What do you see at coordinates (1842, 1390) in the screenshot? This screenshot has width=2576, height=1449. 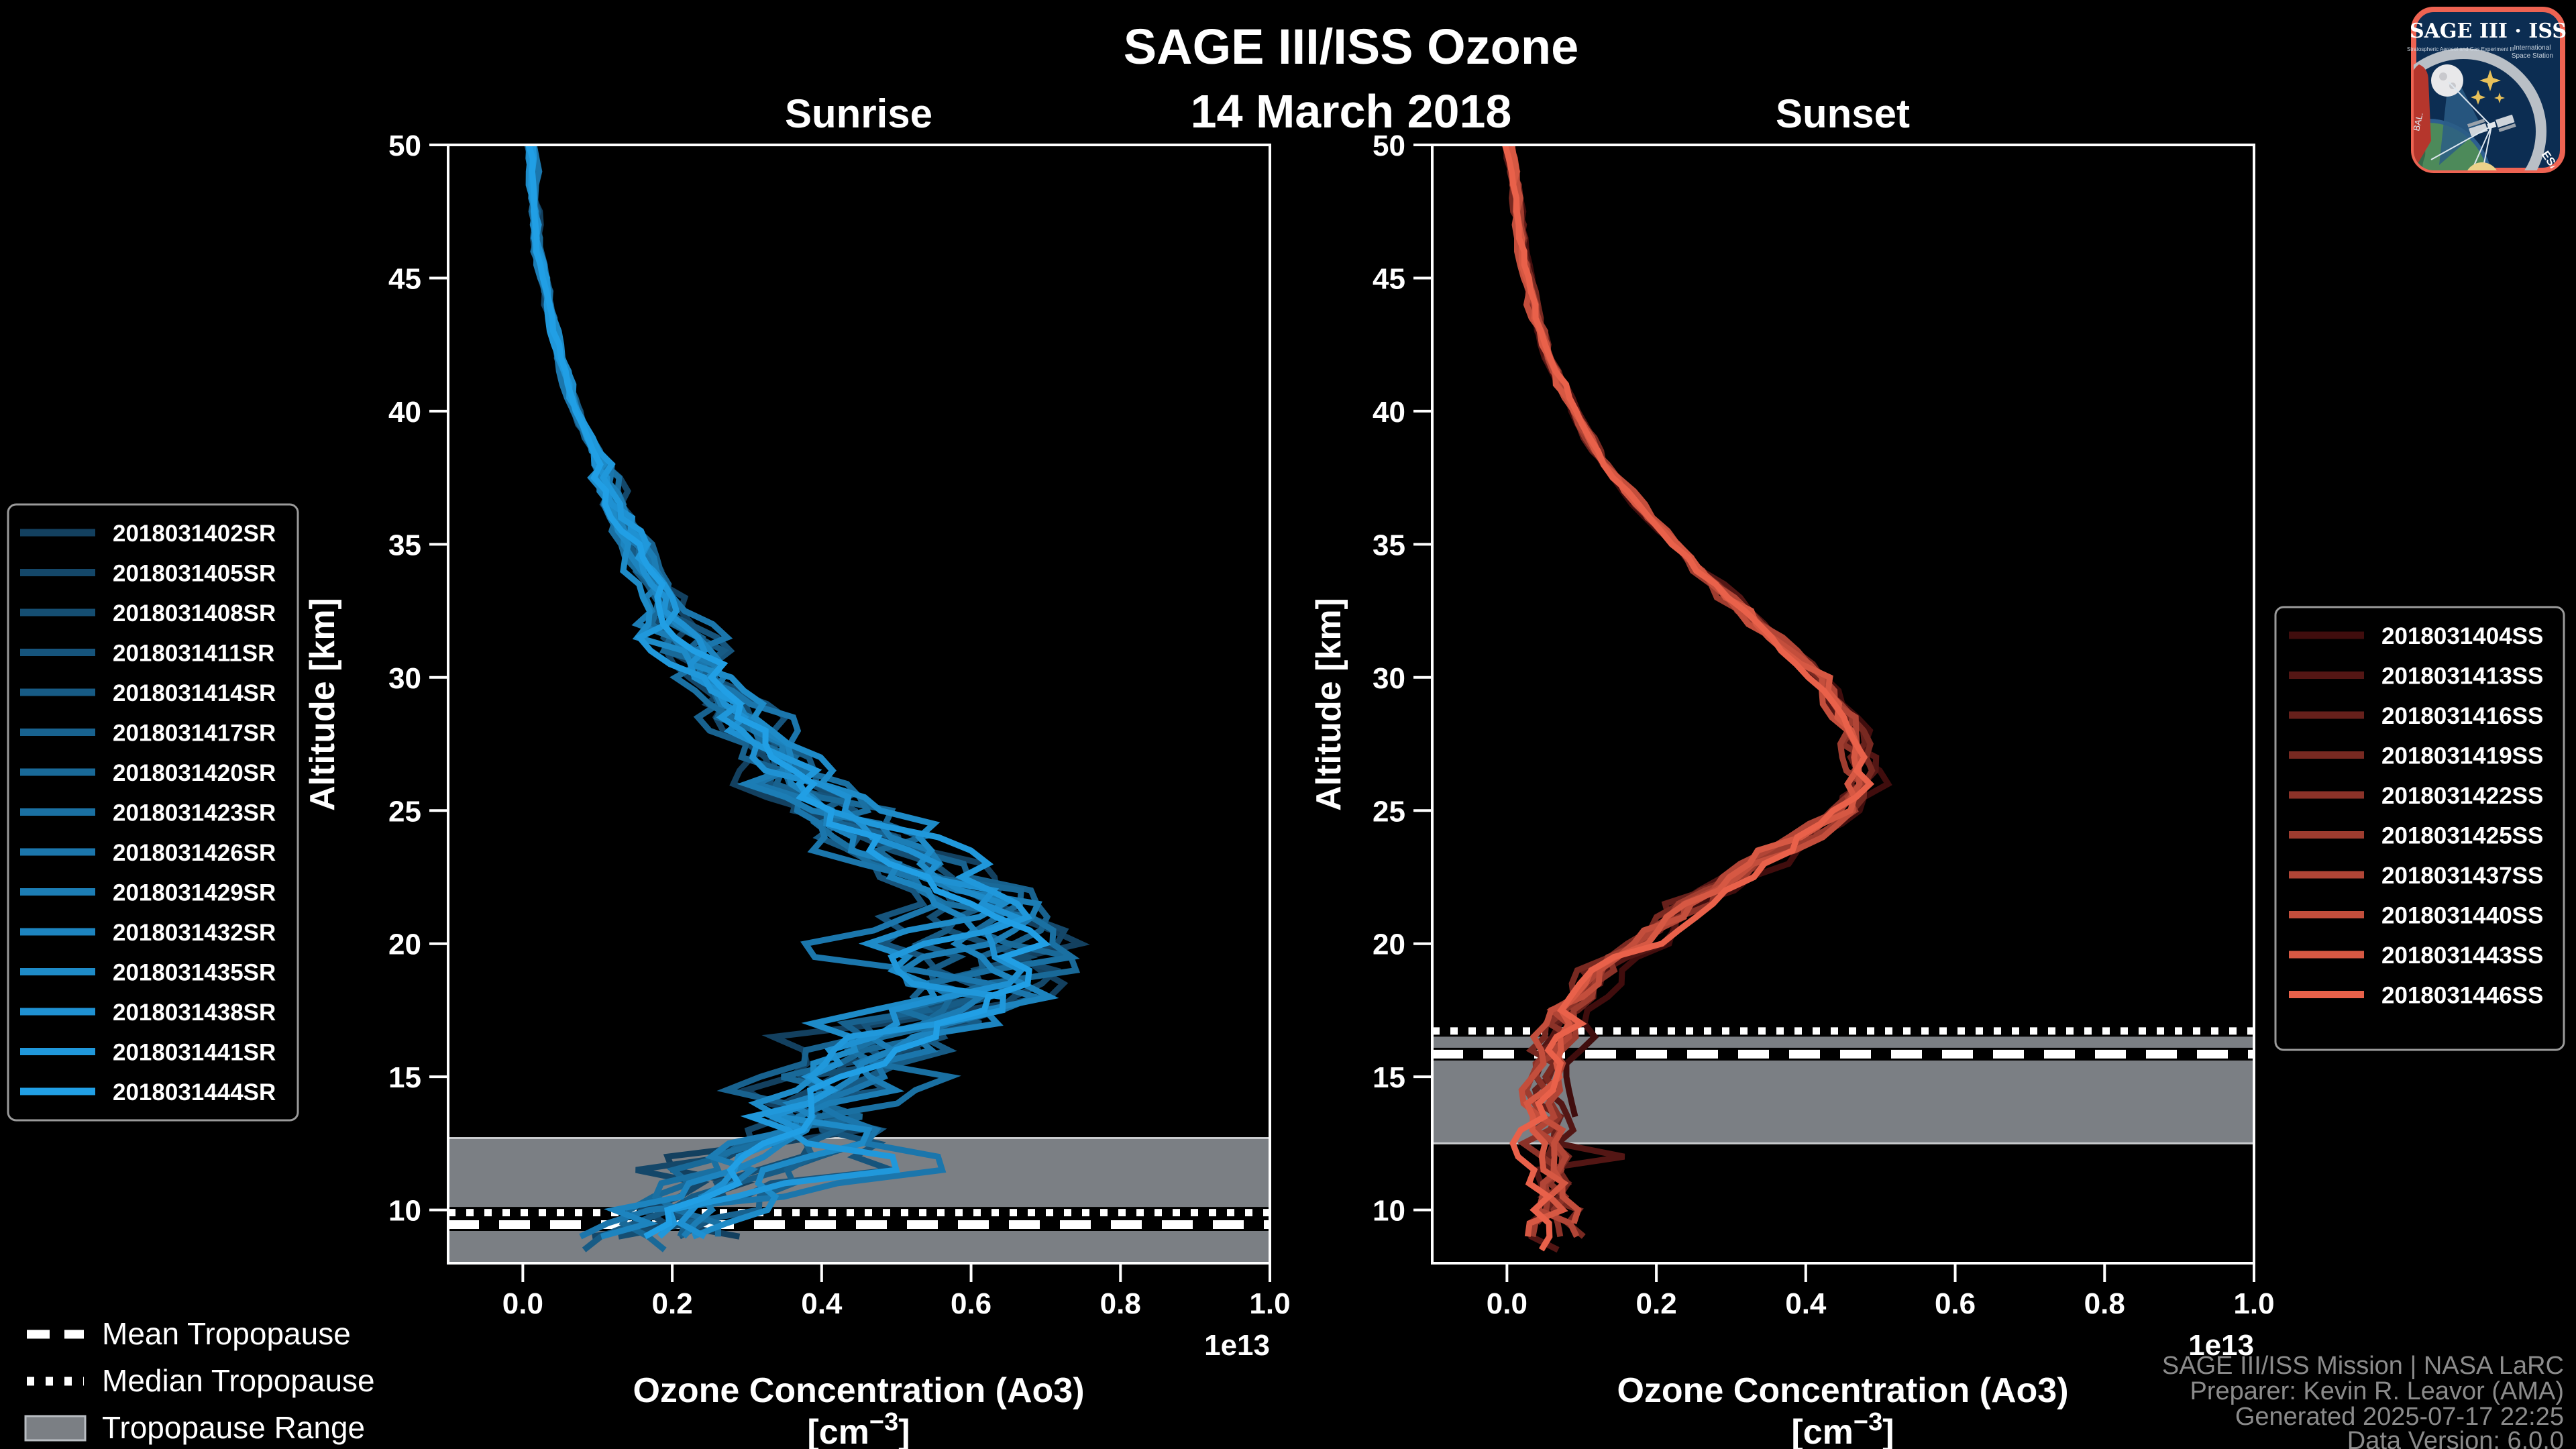 I see `x-axis-title-sunset: Ozone Concentration (Ao3)` at bounding box center [1842, 1390].